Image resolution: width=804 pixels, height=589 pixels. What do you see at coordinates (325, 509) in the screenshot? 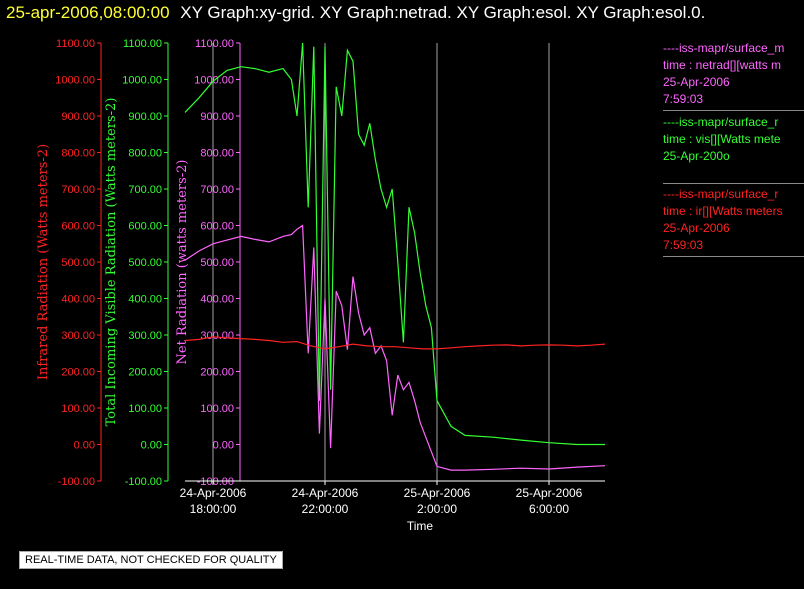
I see `x-tick-label: 22:00:00` at bounding box center [325, 509].